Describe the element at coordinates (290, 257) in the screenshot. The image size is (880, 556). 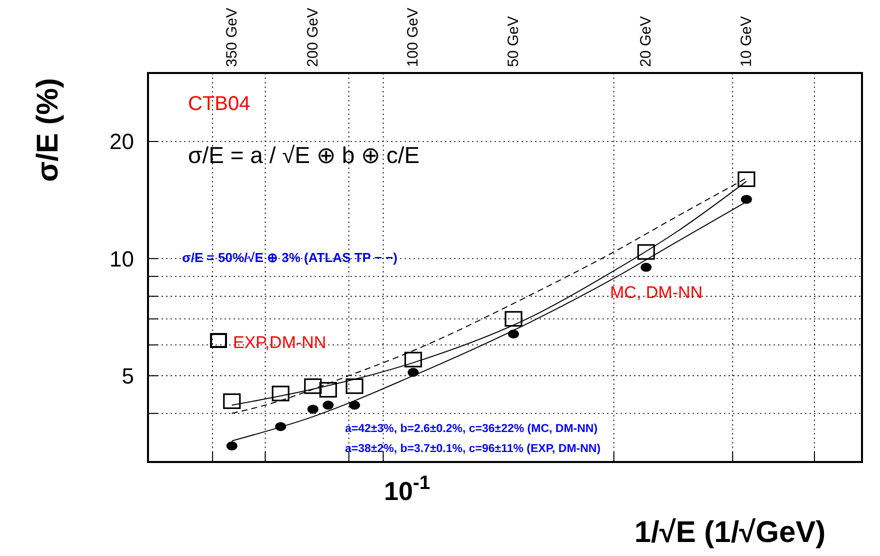
I see `annotation: σ/E = 50%/√E ⊕ 3% (ATLAS TP − −)` at that location.